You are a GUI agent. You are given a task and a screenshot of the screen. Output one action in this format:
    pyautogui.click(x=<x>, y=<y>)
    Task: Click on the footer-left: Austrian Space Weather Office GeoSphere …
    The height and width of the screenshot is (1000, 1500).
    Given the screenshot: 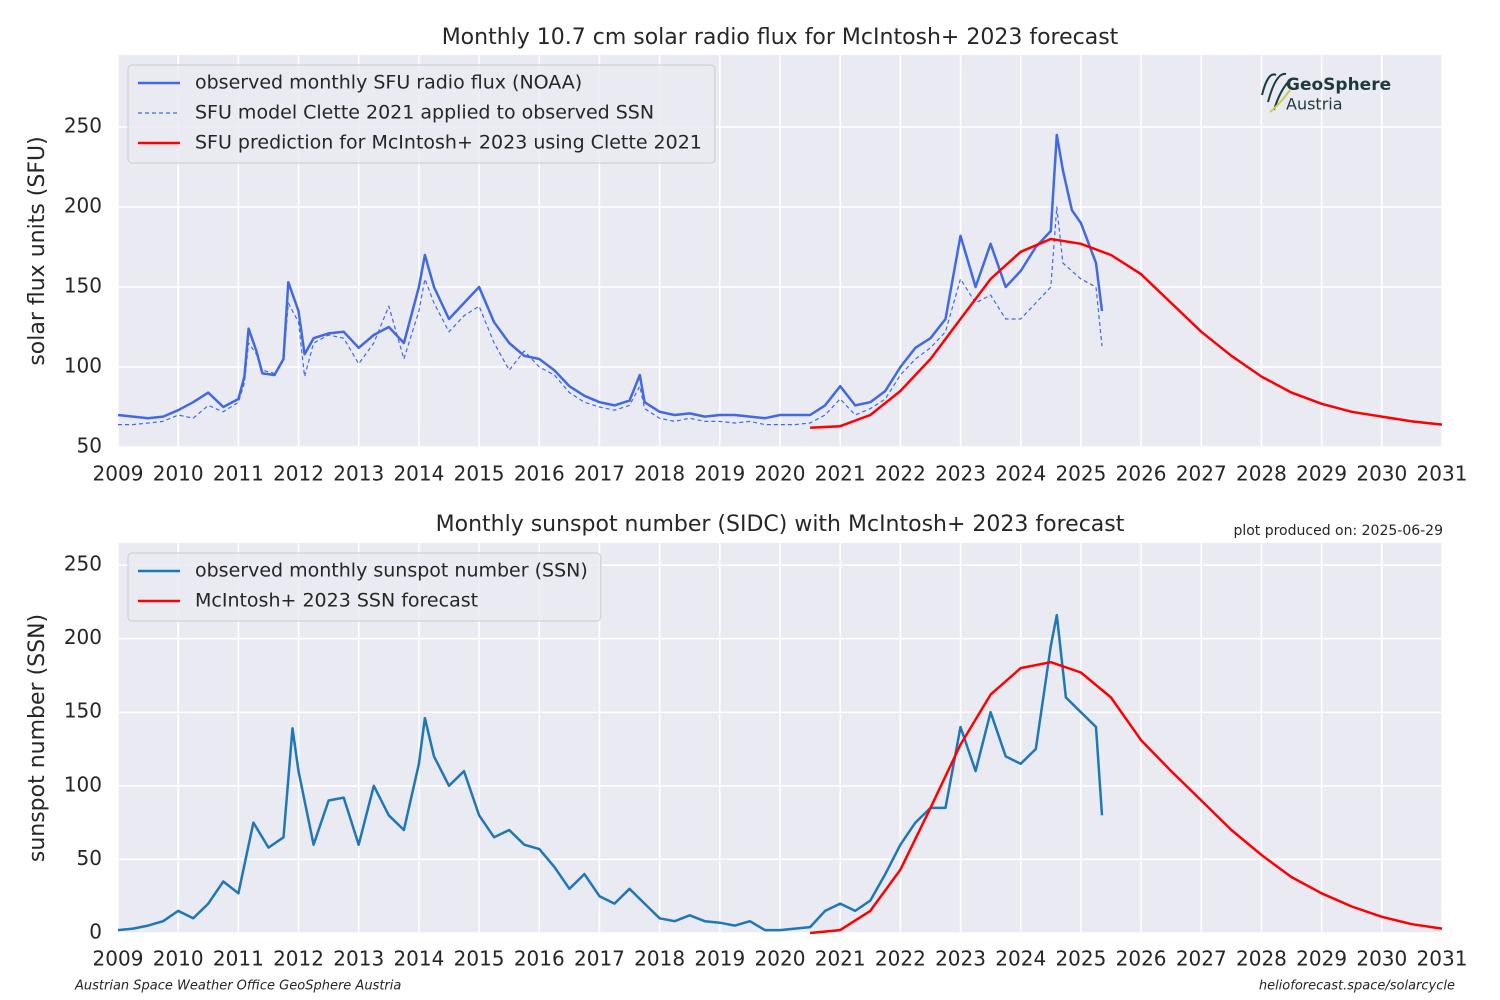 What is the action you would take?
    pyautogui.click(x=237, y=986)
    